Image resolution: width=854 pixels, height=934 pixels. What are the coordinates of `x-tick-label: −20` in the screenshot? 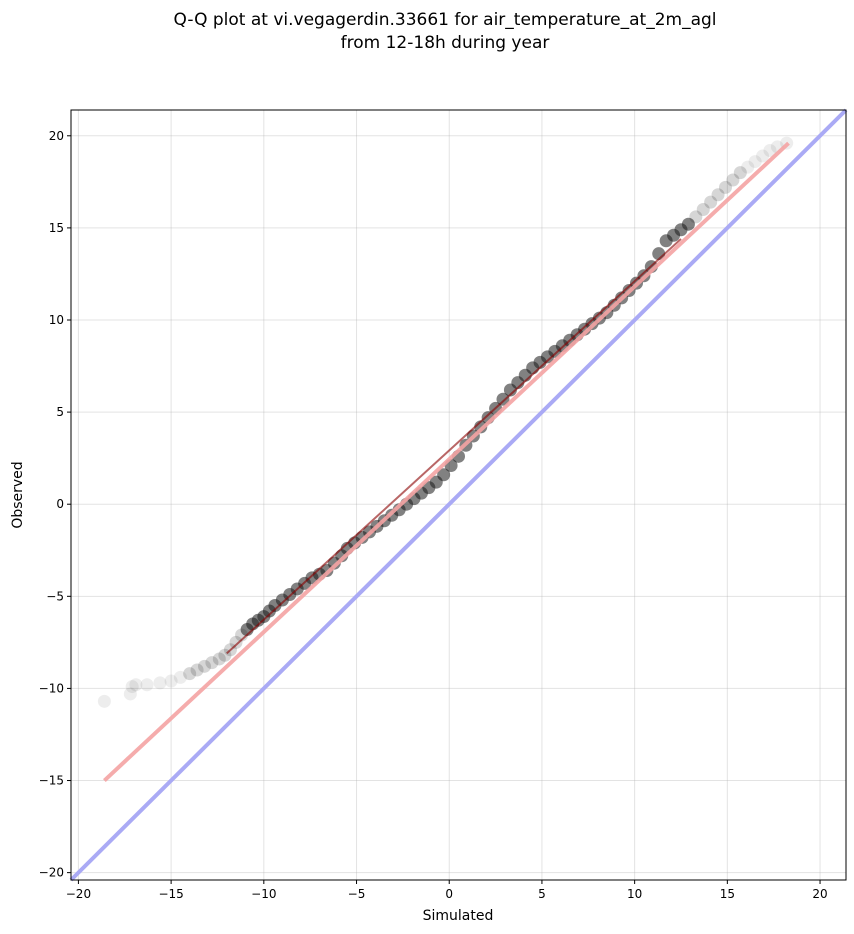 It's located at (78, 894).